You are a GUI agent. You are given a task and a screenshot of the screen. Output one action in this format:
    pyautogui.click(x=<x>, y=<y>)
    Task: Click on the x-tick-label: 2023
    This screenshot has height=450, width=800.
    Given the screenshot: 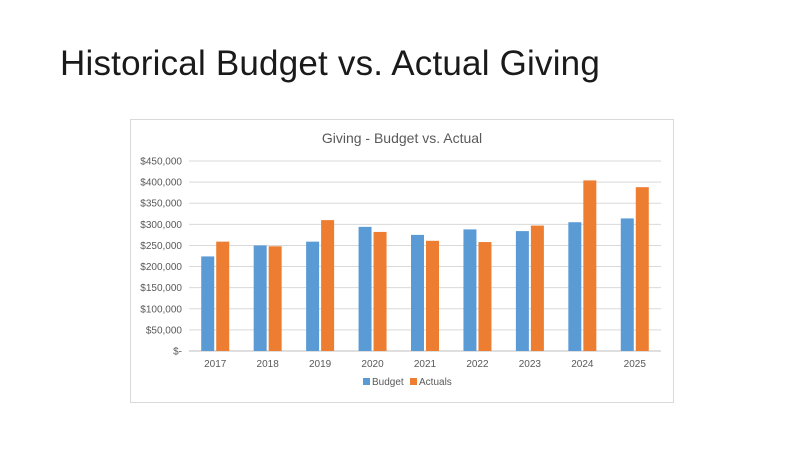 What is the action you would take?
    pyautogui.click(x=530, y=364)
    